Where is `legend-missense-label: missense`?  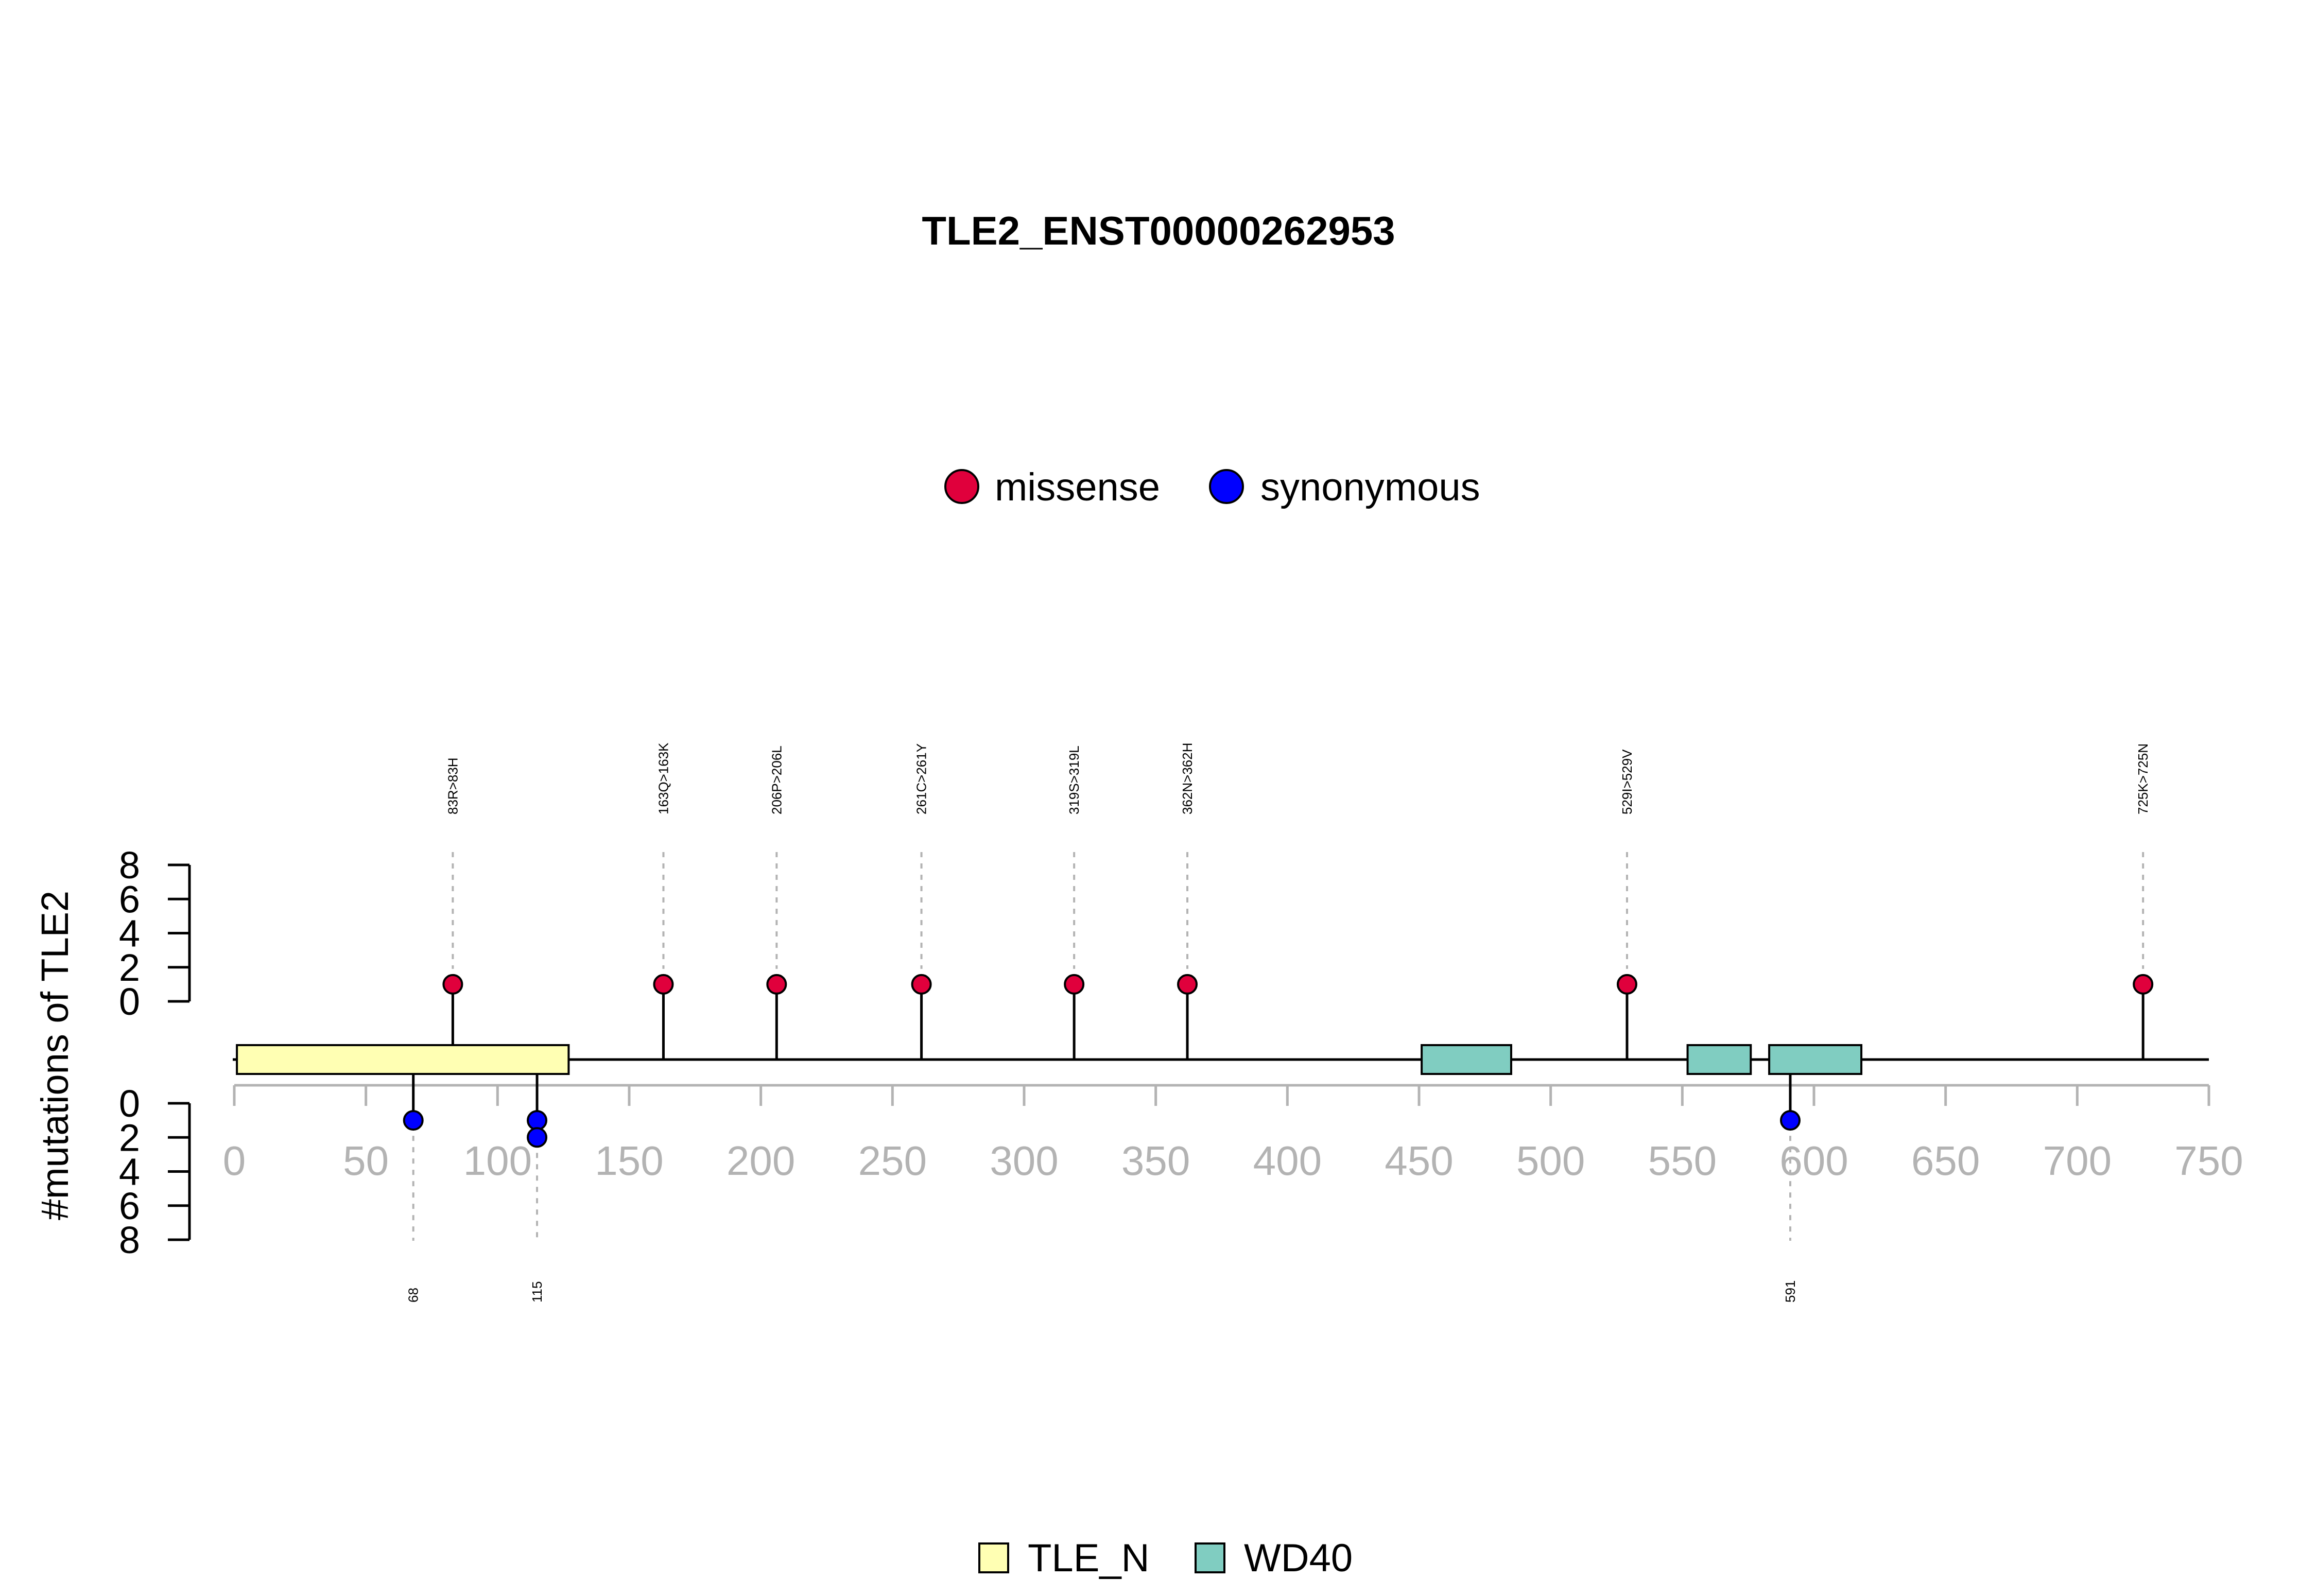
legend-missense-label: missense is located at coordinates (1077, 487).